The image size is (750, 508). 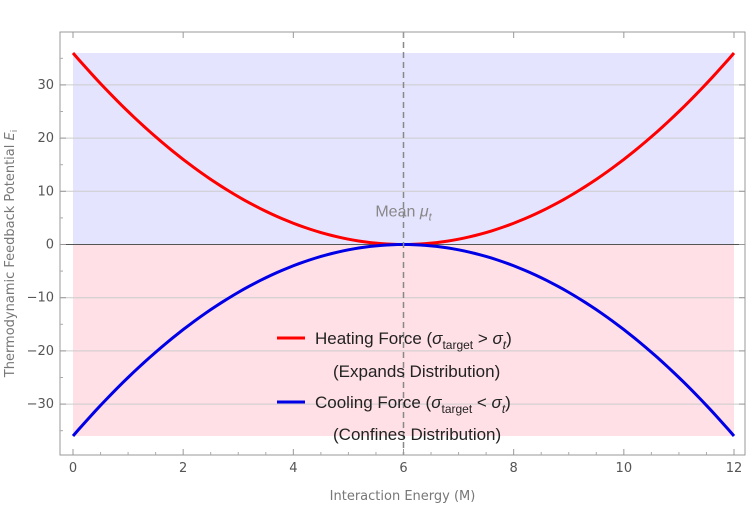 I want to click on x-tick-label: 10, so click(x=624, y=468).